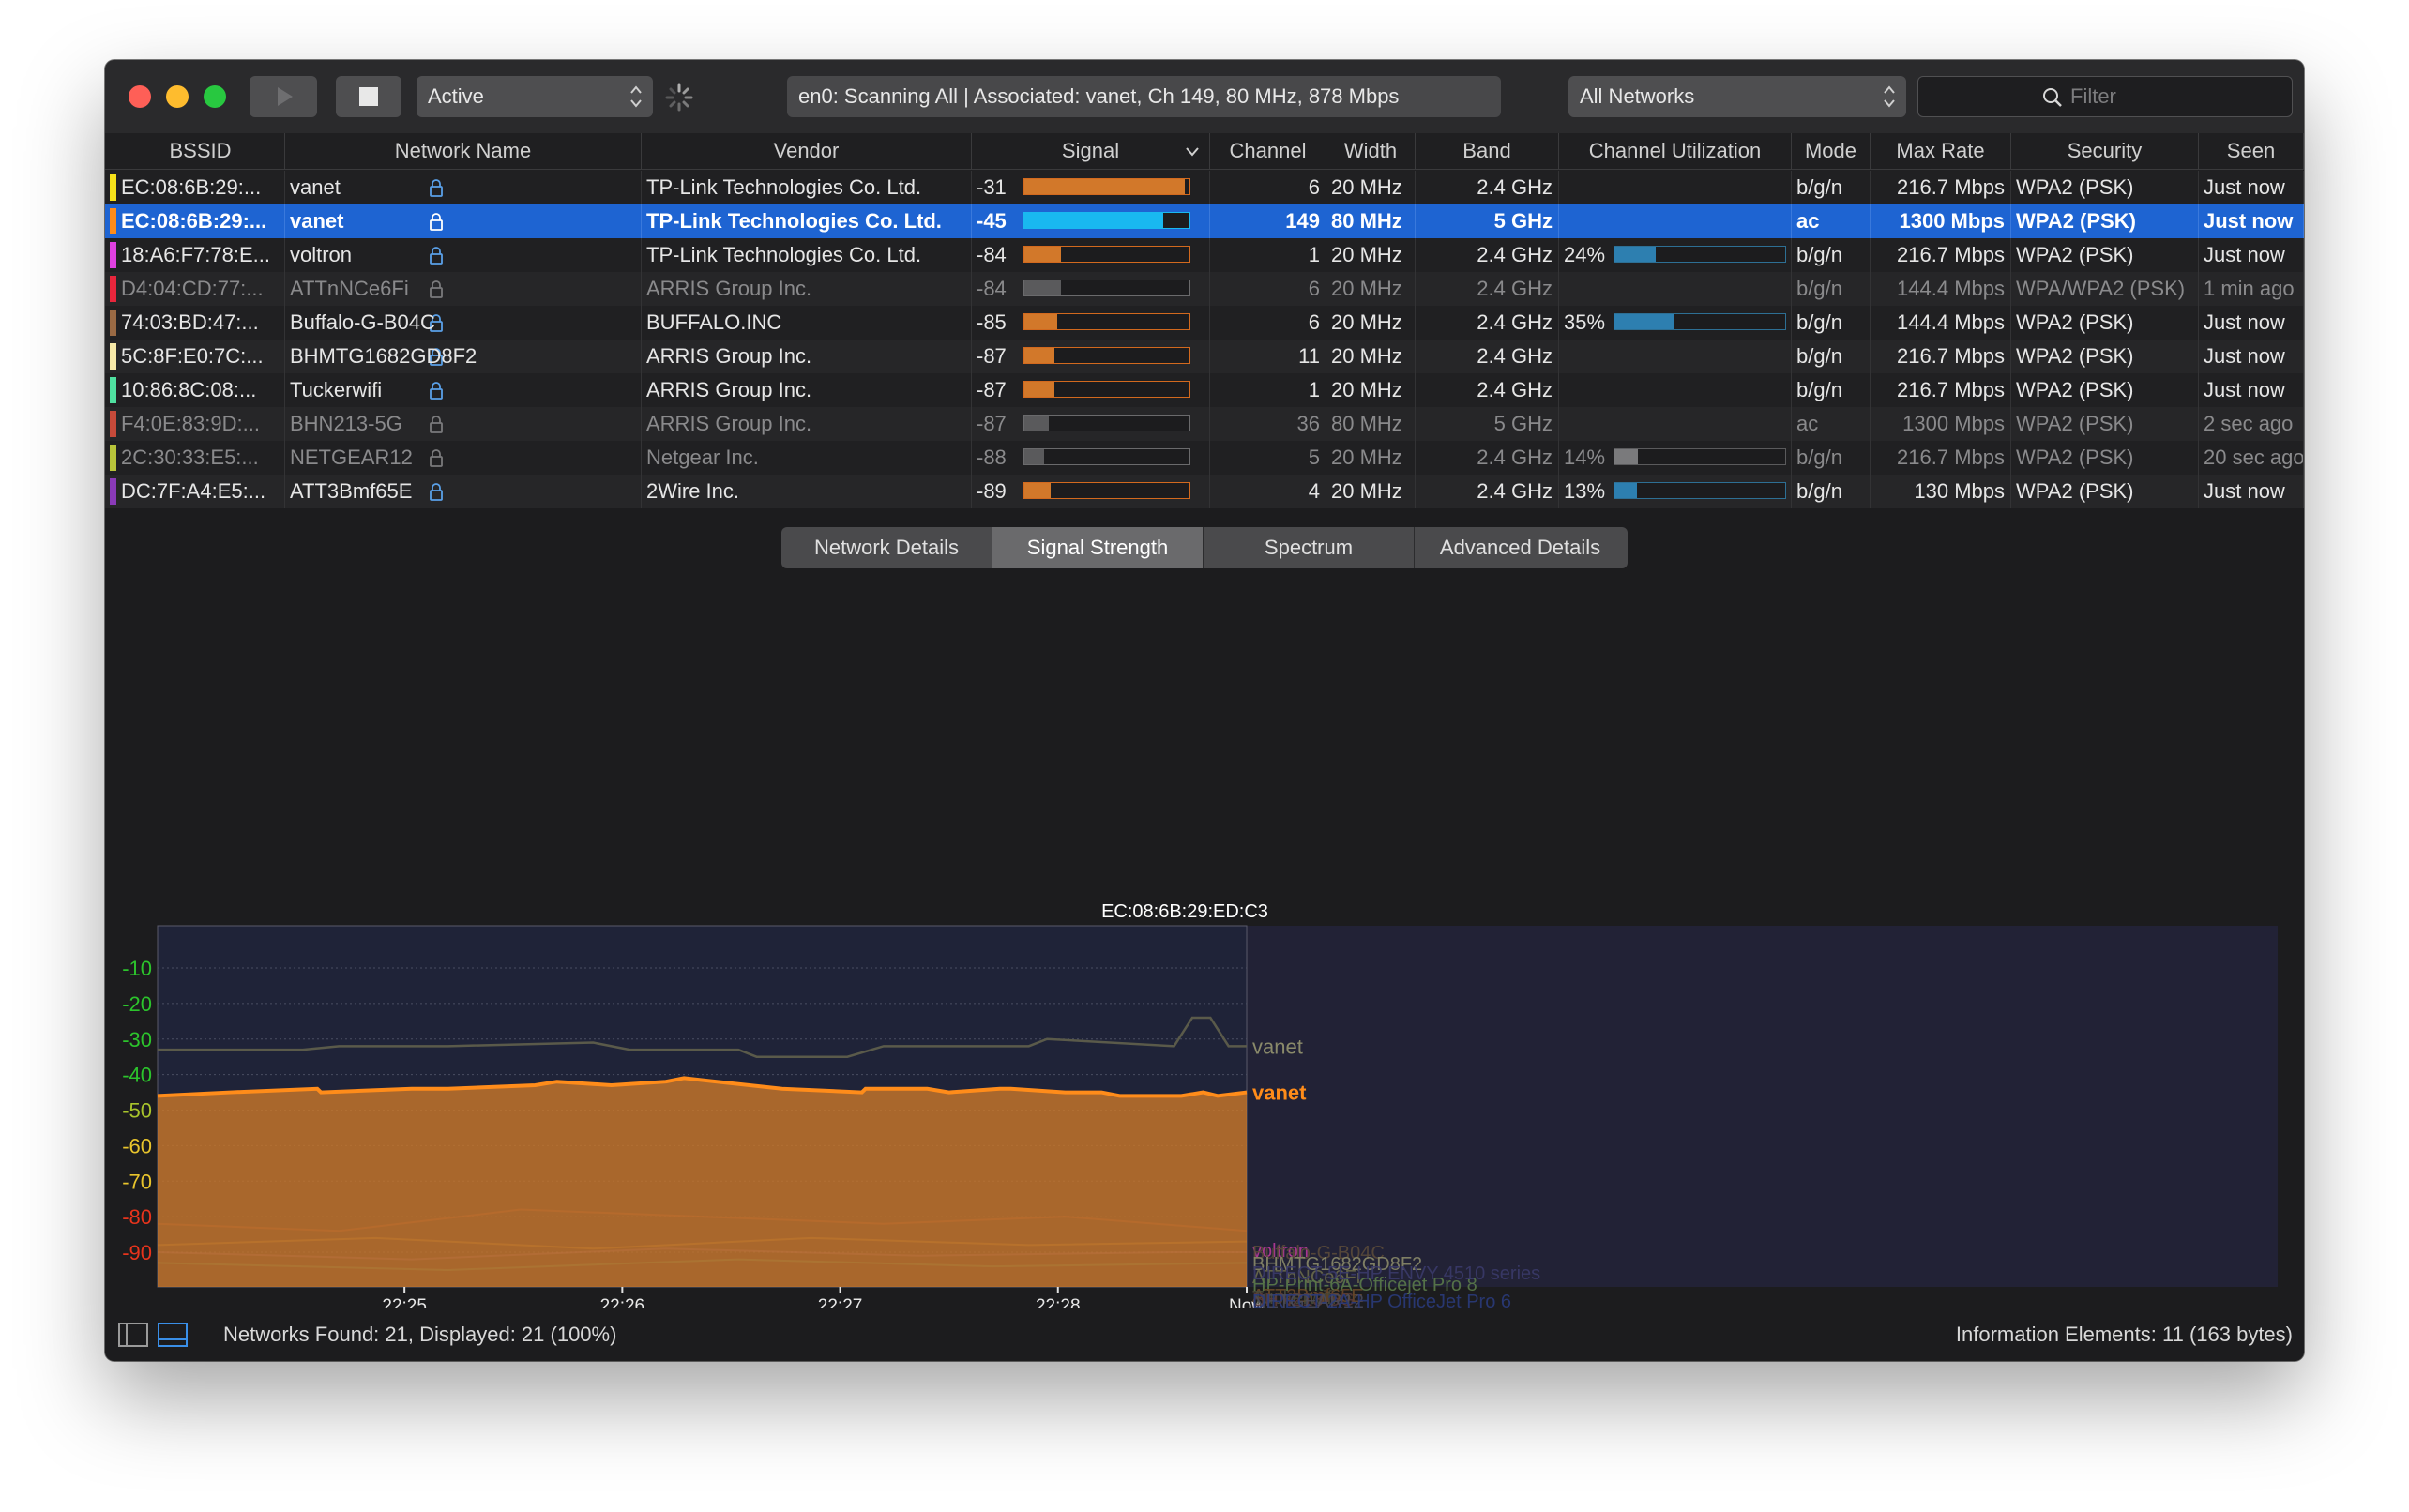 This screenshot has height=1512, width=2409. What do you see at coordinates (2251, 151) in the screenshot?
I see `column-header-seen: Seen` at bounding box center [2251, 151].